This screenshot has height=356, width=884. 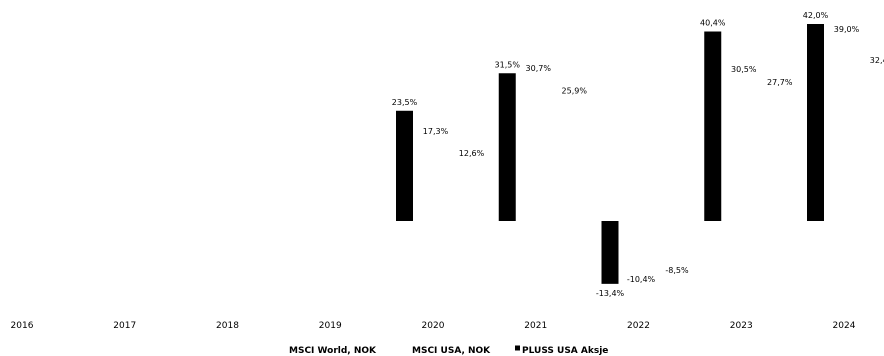 What do you see at coordinates (641, 245) in the screenshot?
I see `bar-msci-usa-nok-2022` at bounding box center [641, 245].